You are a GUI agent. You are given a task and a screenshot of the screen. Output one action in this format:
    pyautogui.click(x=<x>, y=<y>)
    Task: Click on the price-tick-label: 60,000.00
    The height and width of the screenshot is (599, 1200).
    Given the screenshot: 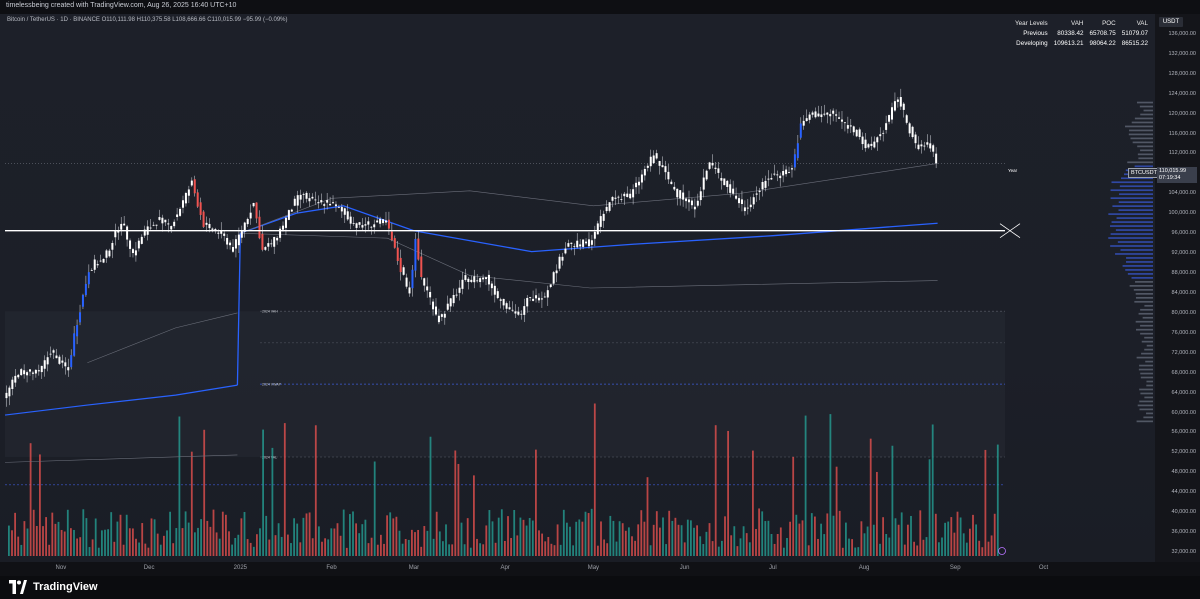 What is the action you would take?
    pyautogui.click(x=1183, y=412)
    